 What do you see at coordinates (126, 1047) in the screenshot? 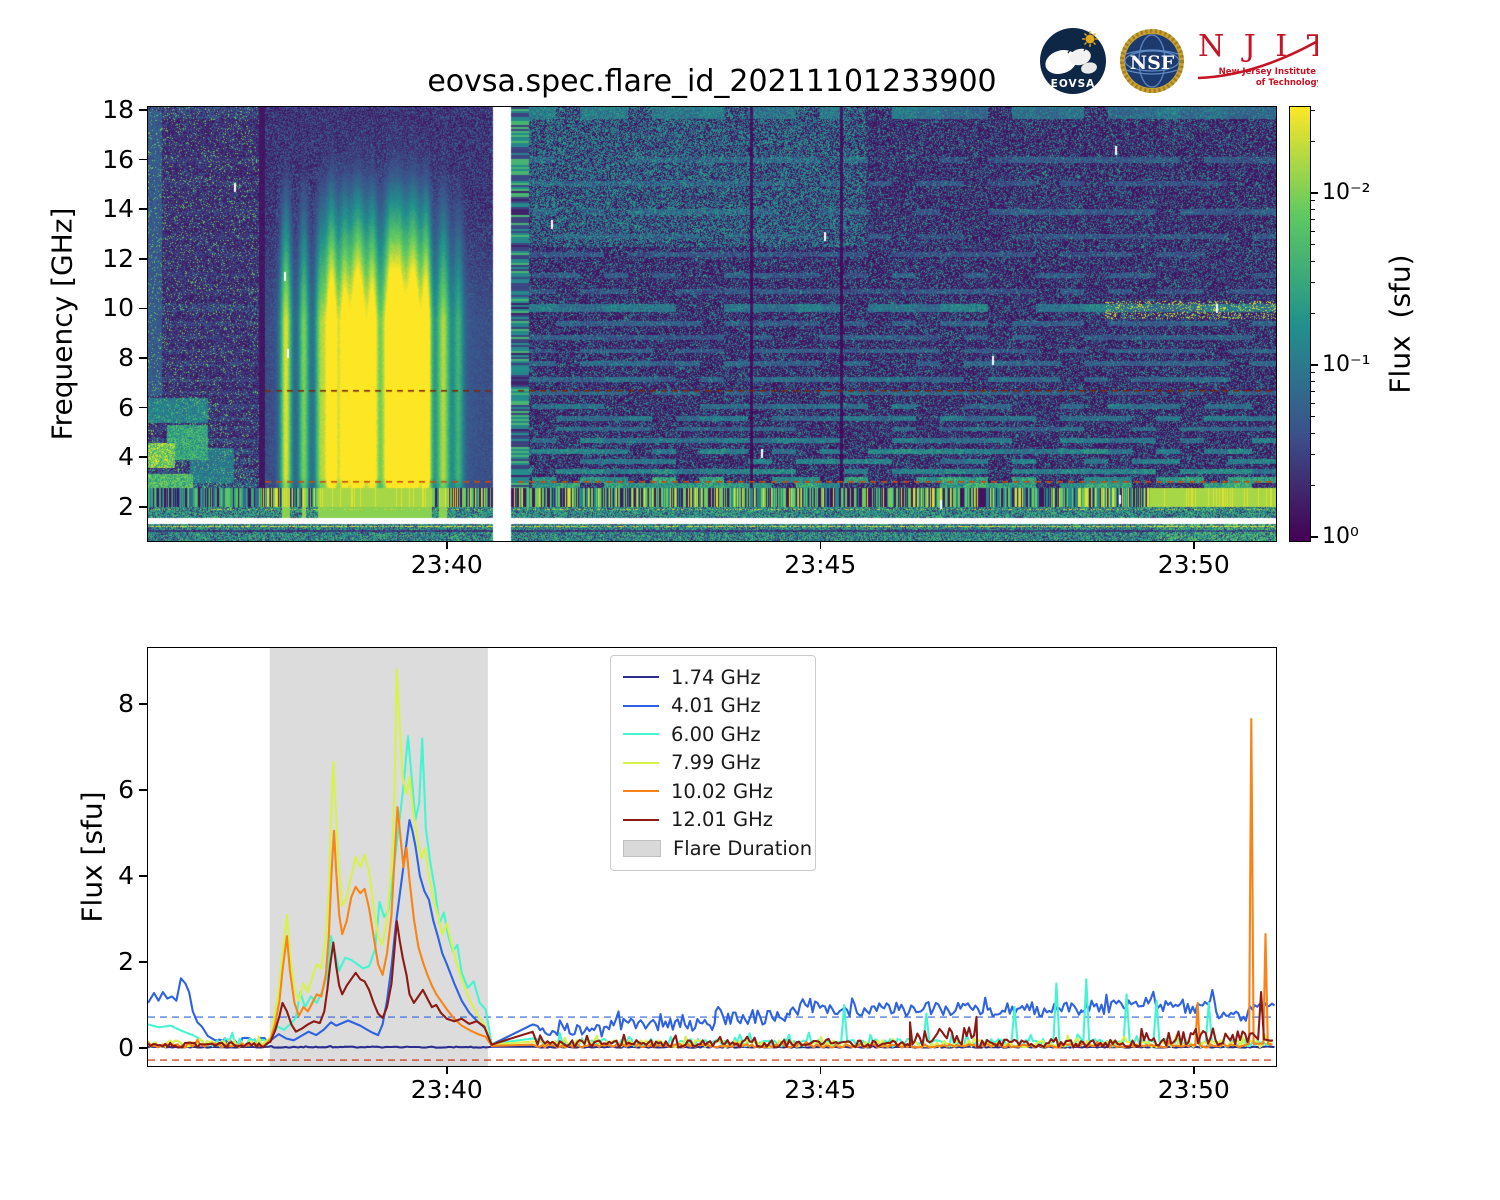
I see `flux-tick-label: 0` at bounding box center [126, 1047].